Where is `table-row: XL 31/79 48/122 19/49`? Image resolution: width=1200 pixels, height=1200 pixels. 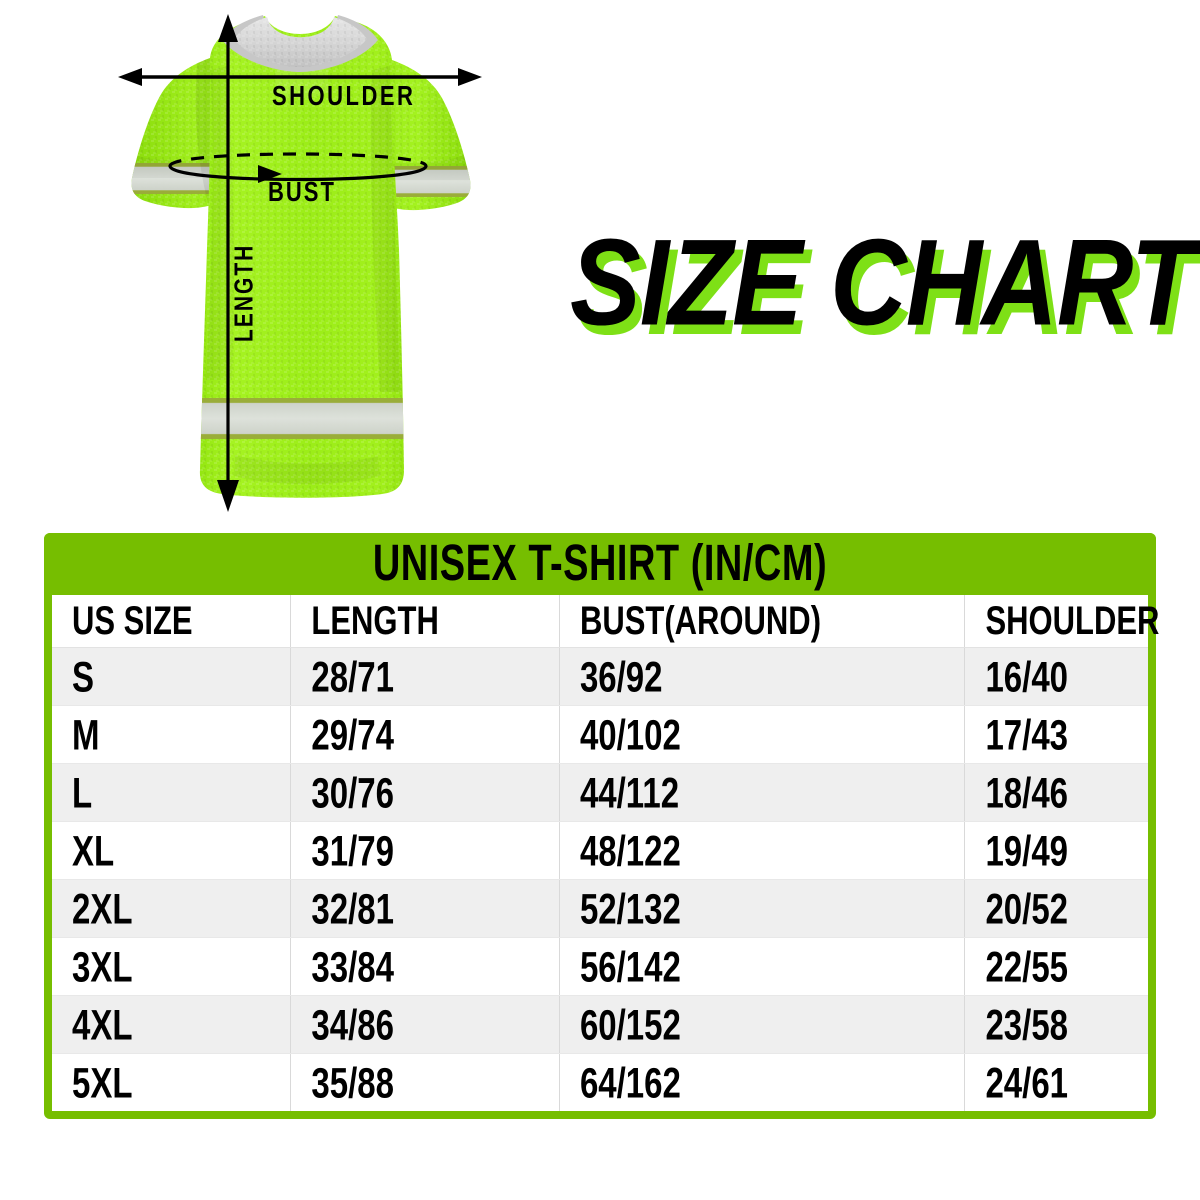 table-row: XL 31/79 48/122 19/49 is located at coordinates (600, 850).